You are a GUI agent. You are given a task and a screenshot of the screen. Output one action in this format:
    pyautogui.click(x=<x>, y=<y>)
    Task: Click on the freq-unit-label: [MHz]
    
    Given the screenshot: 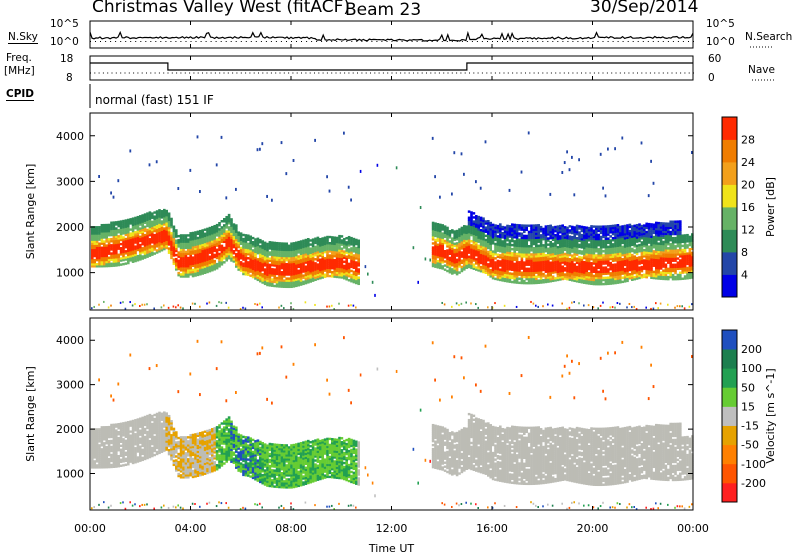 What is the action you would take?
    pyautogui.click(x=19, y=71)
    